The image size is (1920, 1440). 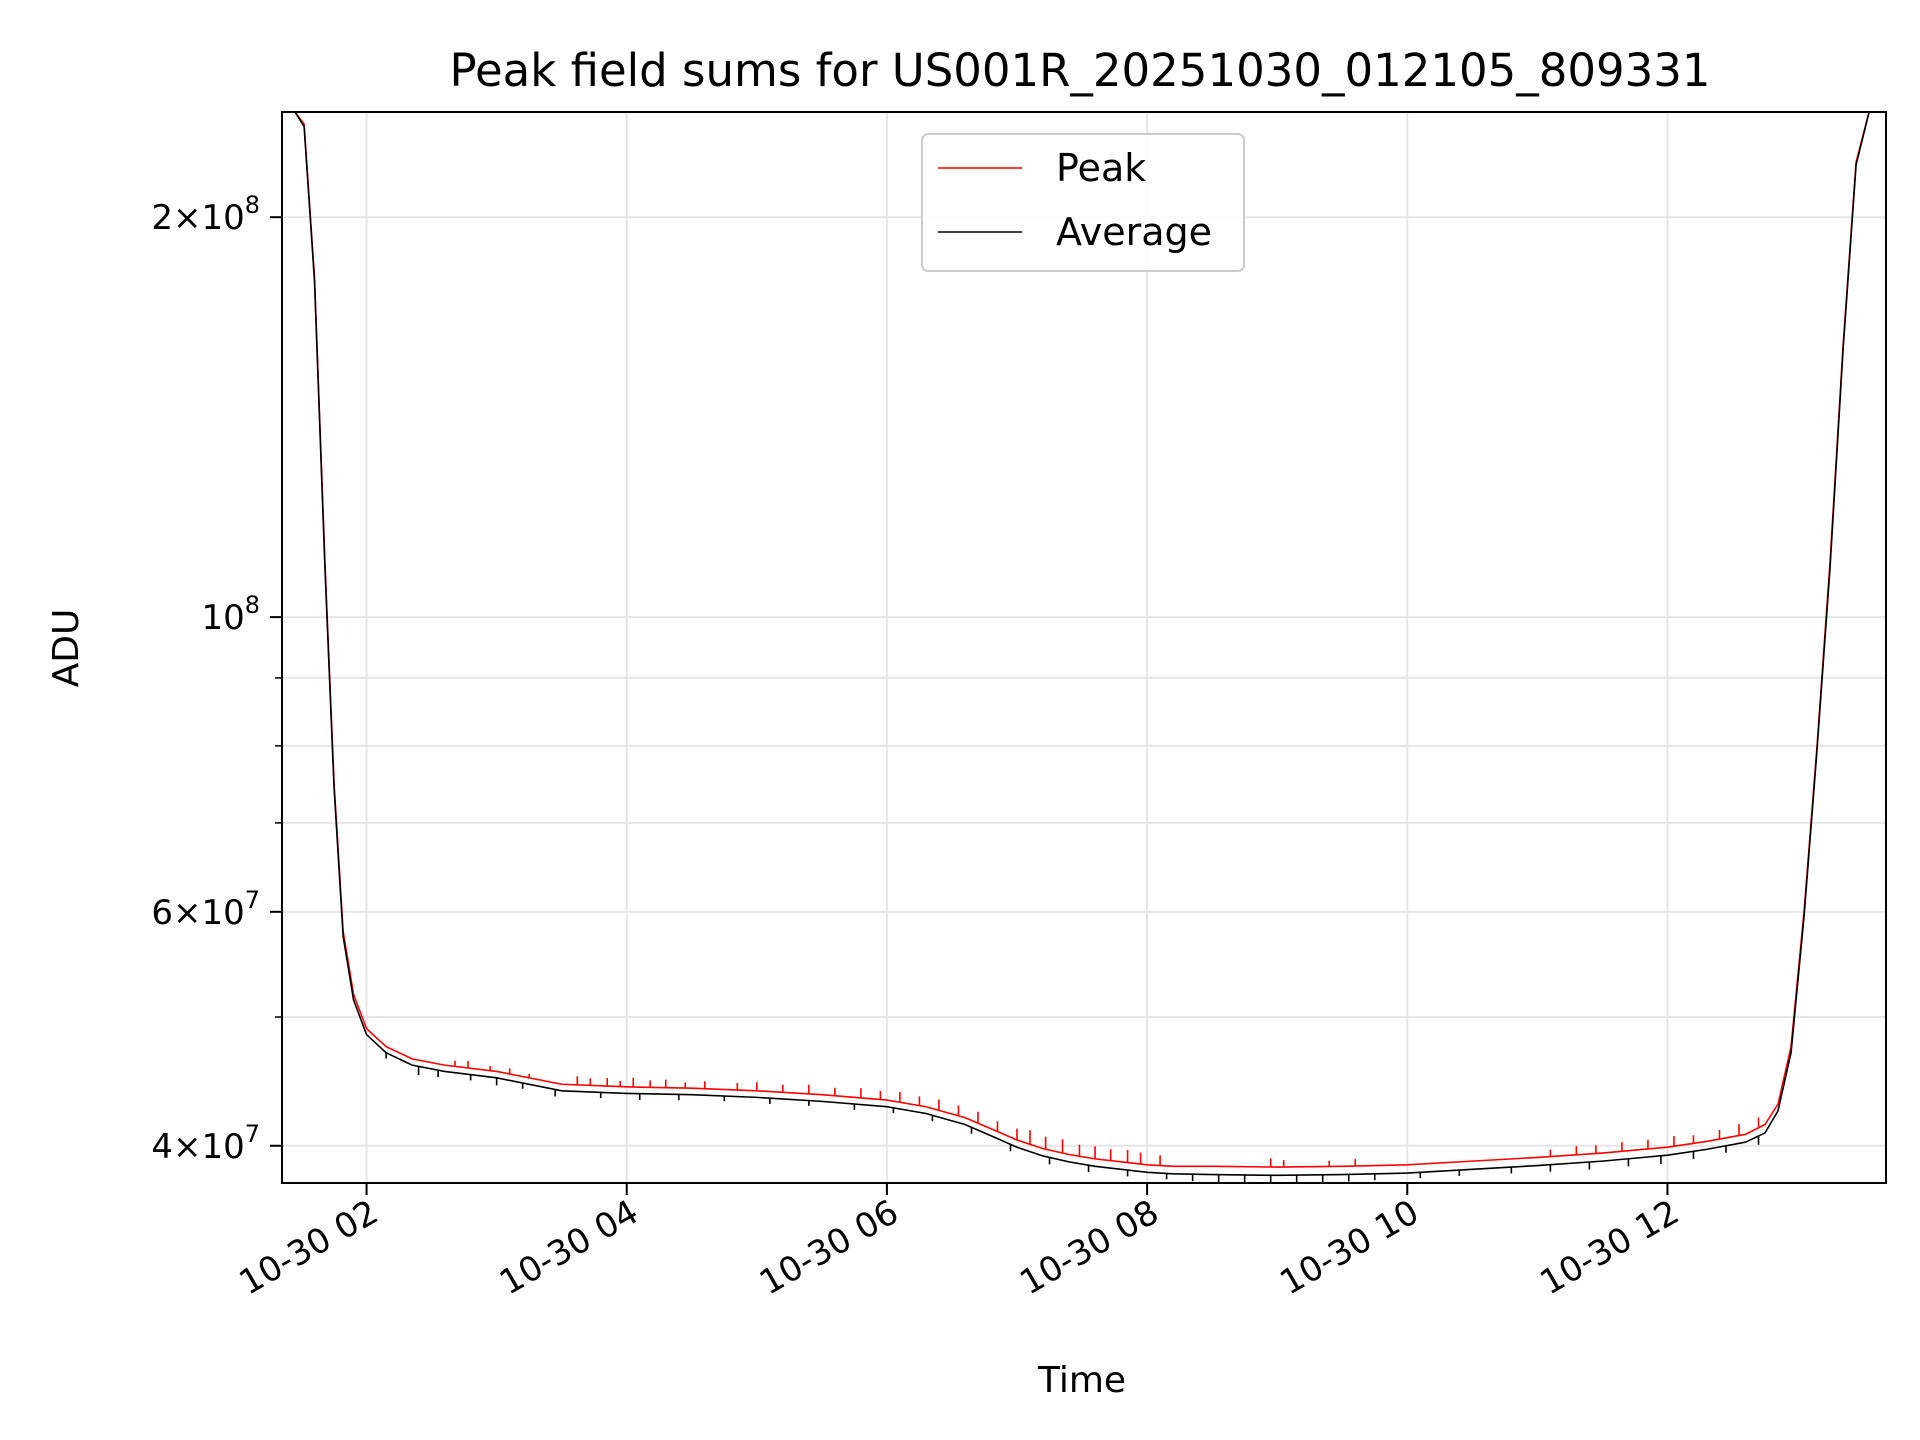 I want to click on legend-label-peak: Peak, so click(x=1101, y=168).